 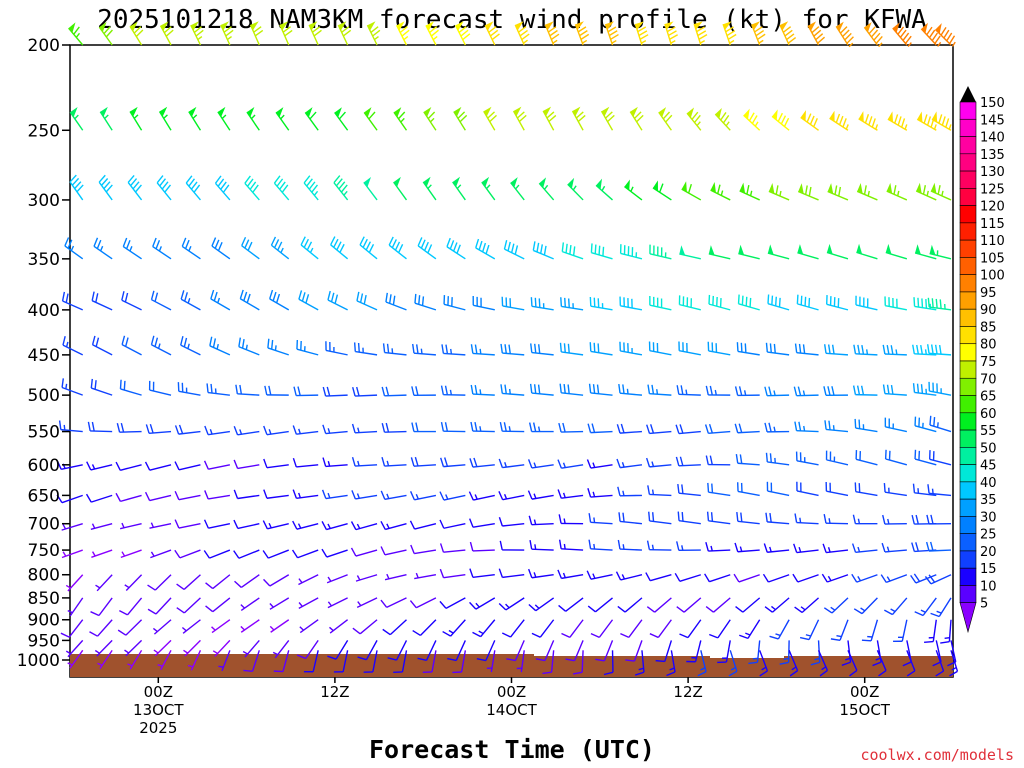 What do you see at coordinates (968, 94) in the screenshot?
I see `colorbar-top-arrow` at bounding box center [968, 94].